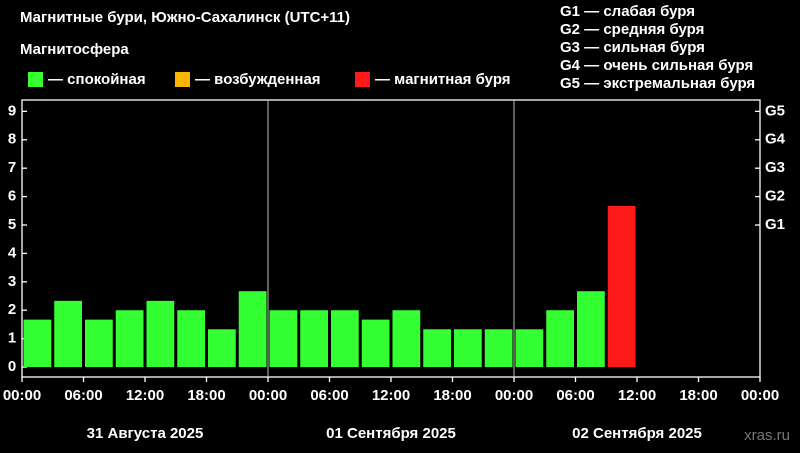  I want to click on g-legend-item: G3 — сильная буря, so click(632, 47).